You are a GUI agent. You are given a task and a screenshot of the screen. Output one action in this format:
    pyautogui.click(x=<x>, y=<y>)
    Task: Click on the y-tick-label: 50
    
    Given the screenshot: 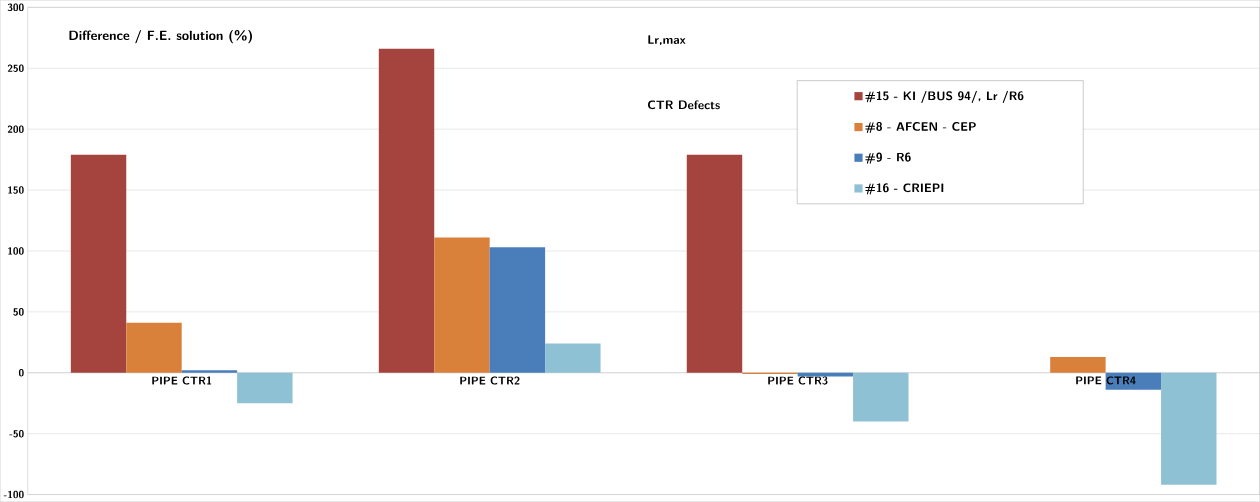 What is the action you would take?
    pyautogui.click(x=18, y=312)
    